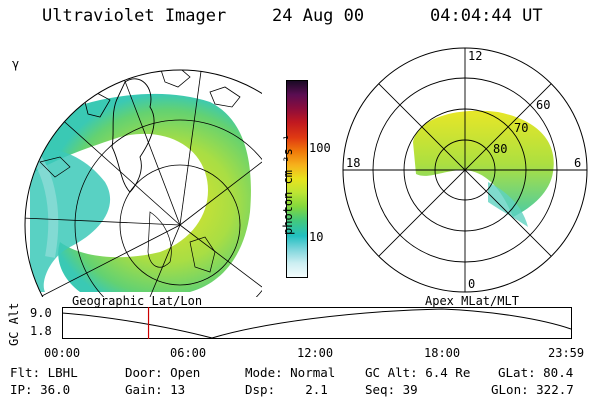  Describe the element at coordinates (486, 16) in the screenshot. I see `image-time: 04:04:44 UT` at that location.